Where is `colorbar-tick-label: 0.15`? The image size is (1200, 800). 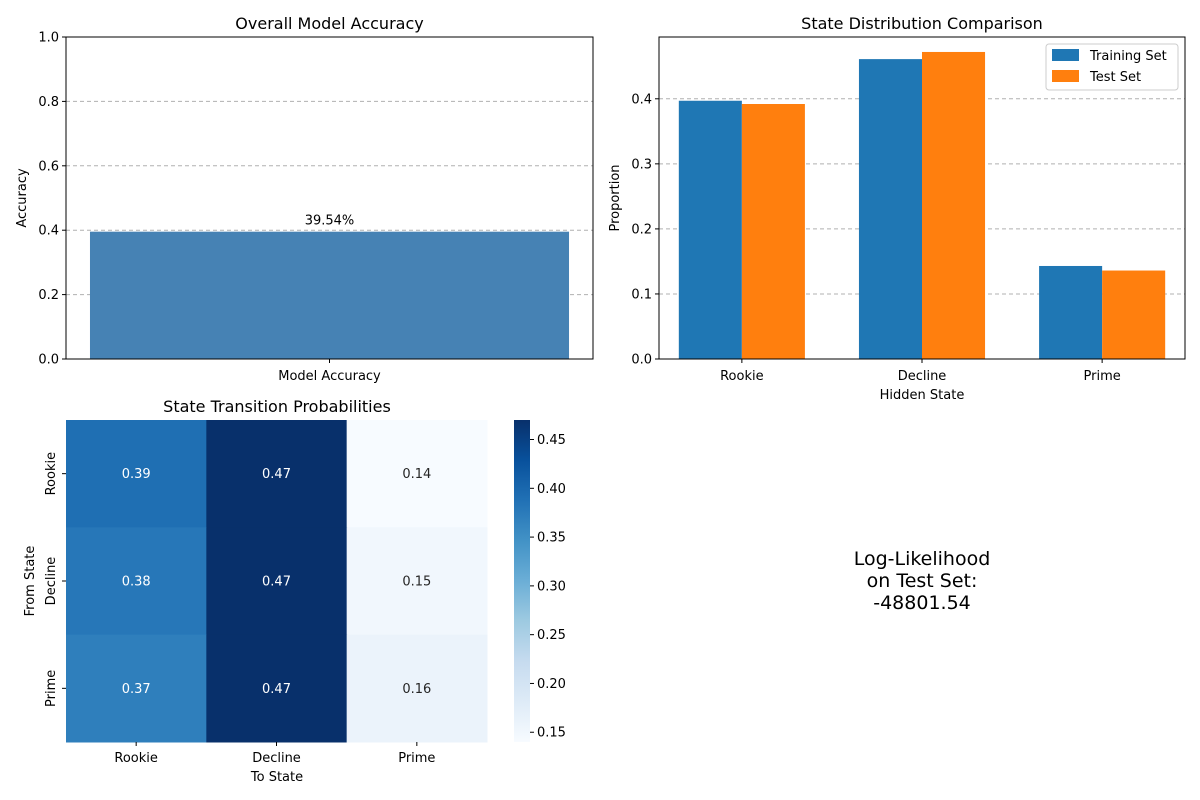 colorbar-tick-label: 0.15 is located at coordinates (551, 733).